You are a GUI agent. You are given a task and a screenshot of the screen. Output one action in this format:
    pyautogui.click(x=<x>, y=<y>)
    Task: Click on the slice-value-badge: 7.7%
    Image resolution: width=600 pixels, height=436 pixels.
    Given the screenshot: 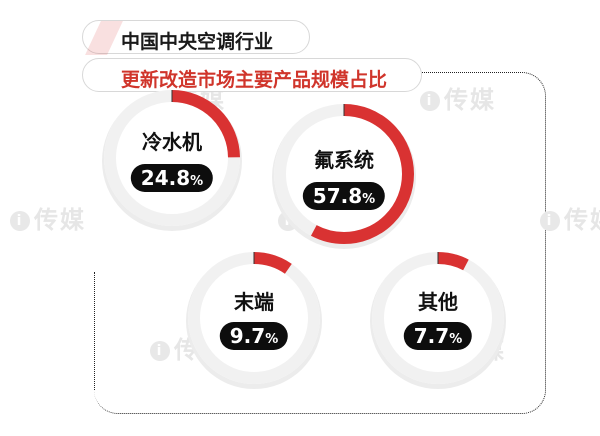 What is the action you would take?
    pyautogui.click(x=438, y=336)
    